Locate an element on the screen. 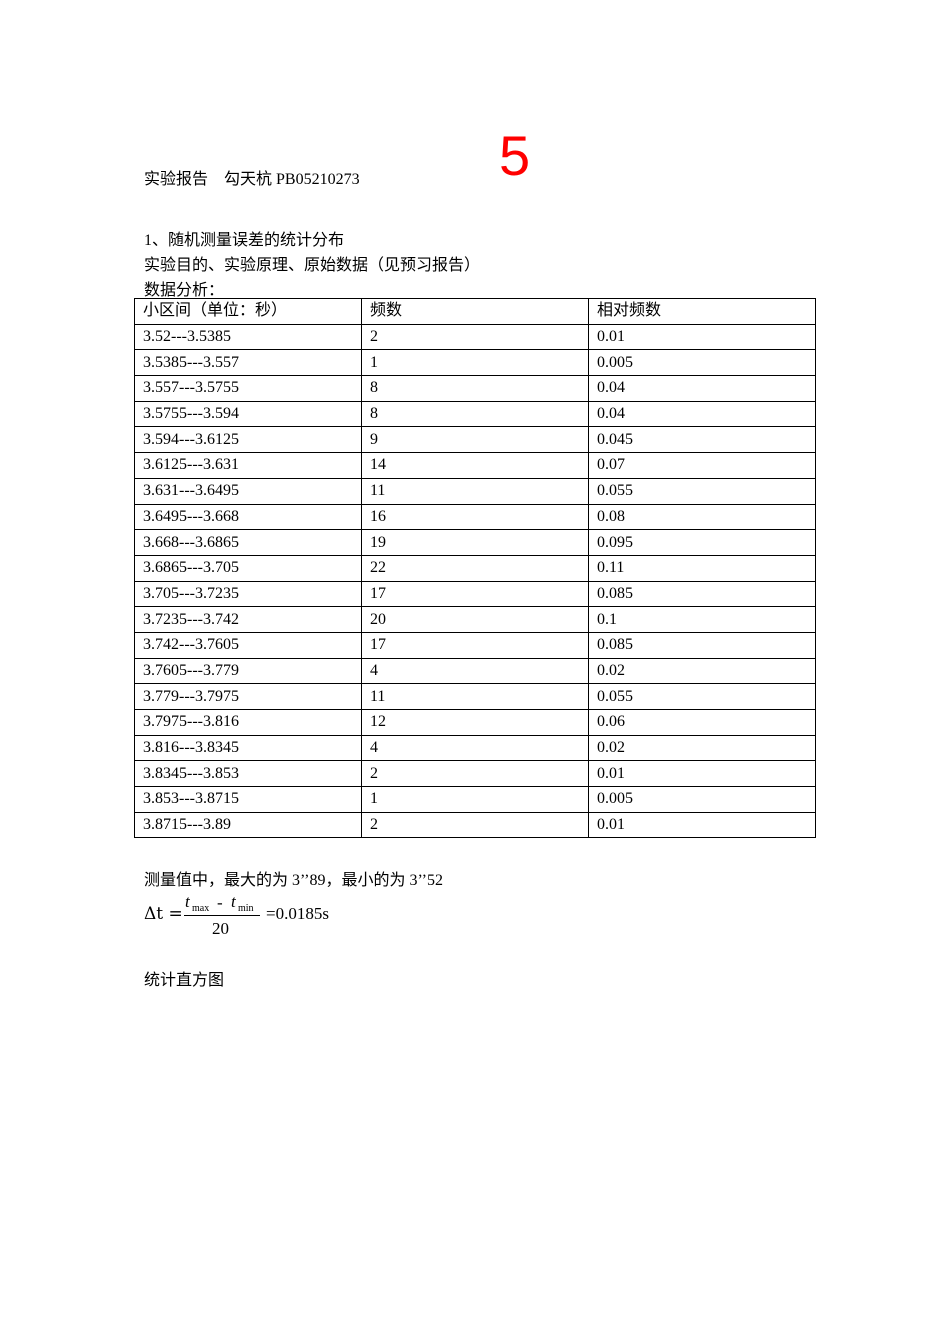 The height and width of the screenshot is (1344, 950). fraction-bar is located at coordinates (222, 915).